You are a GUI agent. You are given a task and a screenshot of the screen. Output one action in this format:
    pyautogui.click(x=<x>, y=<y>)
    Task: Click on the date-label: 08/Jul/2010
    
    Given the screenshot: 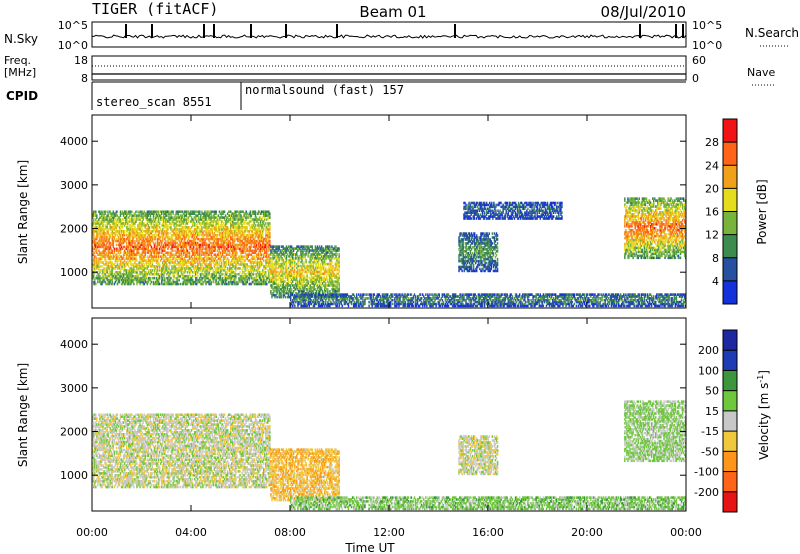 What is the action you would take?
    pyautogui.click(x=643, y=12)
    